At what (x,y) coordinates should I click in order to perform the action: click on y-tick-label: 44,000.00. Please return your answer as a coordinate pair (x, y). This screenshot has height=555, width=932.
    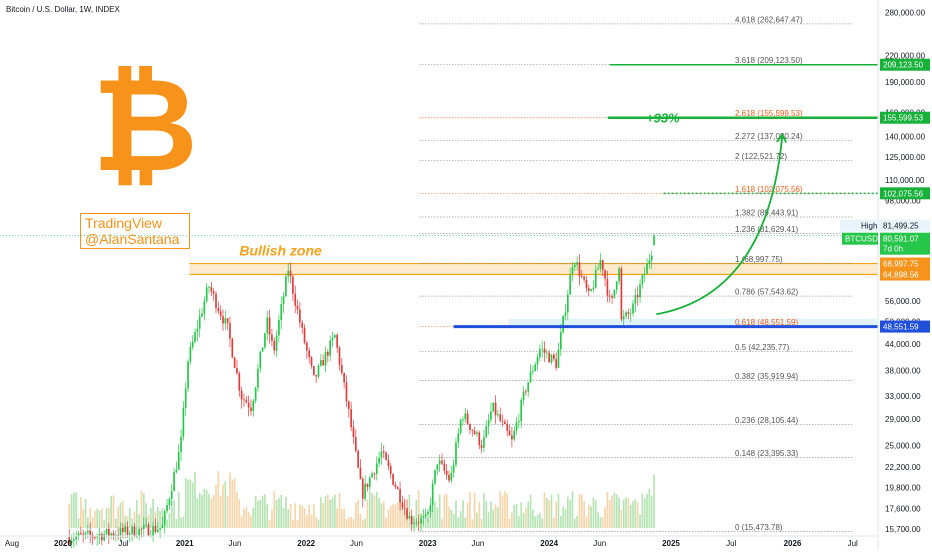
    Looking at the image, I should click on (903, 344).